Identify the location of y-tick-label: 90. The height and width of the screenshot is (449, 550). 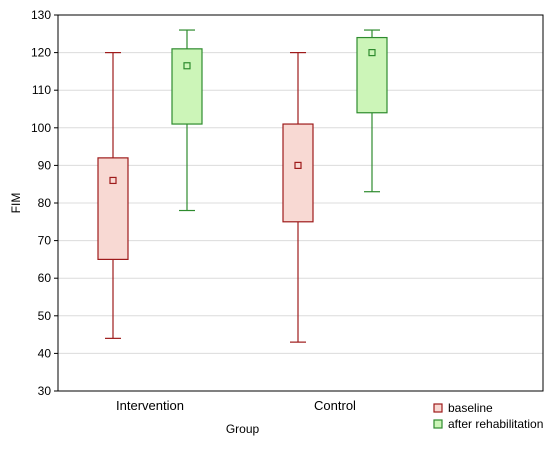
(45, 165).